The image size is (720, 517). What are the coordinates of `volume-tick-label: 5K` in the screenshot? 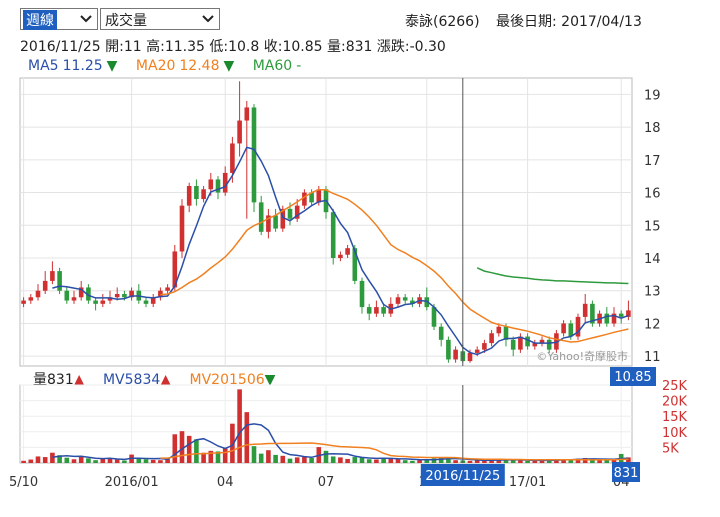 It's located at (670, 448).